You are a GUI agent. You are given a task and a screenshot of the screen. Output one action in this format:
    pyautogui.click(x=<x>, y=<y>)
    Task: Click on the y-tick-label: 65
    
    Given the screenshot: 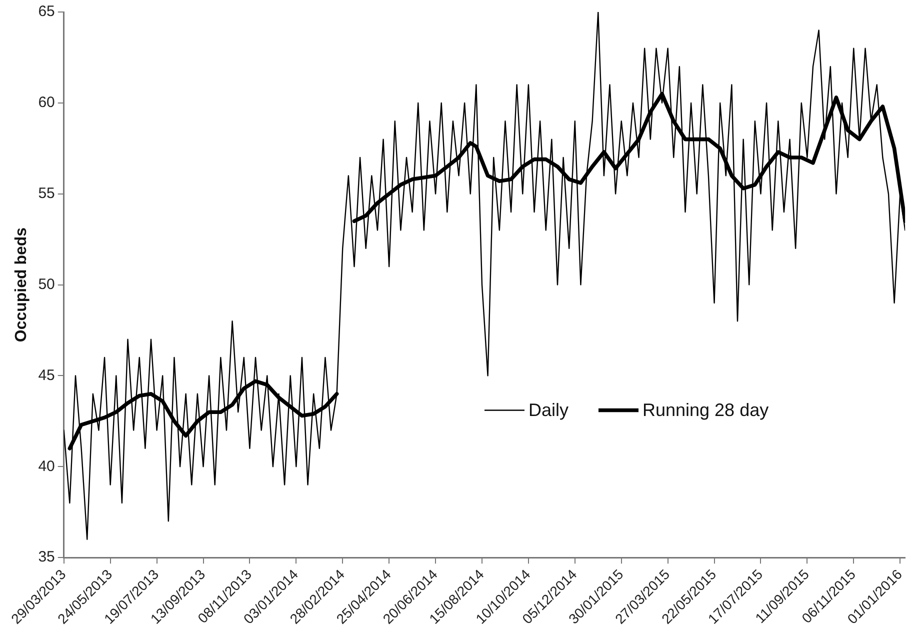 What is the action you would take?
    pyautogui.click(x=46, y=11)
    